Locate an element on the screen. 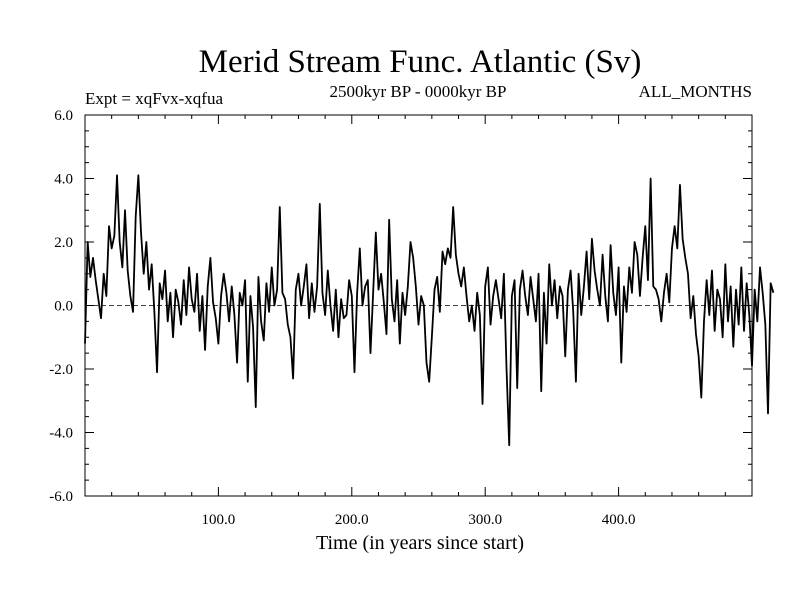 The height and width of the screenshot is (600, 800). y-tick-label: -4.0 is located at coordinates (61, 434).